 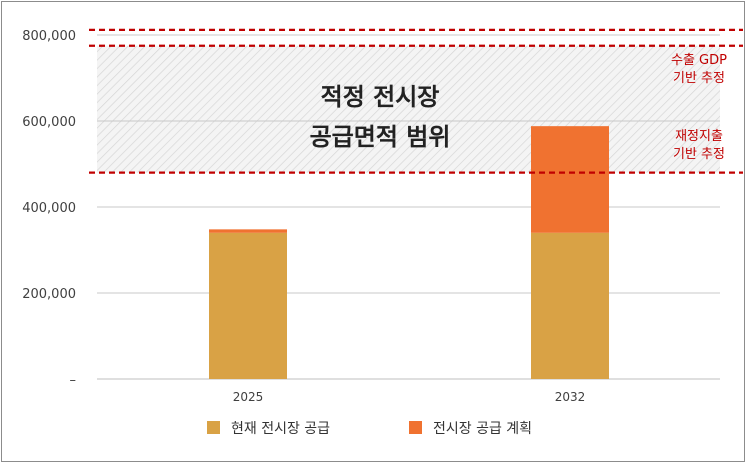 I want to click on legend-label: 현재 전시장 공급, so click(x=280, y=429).